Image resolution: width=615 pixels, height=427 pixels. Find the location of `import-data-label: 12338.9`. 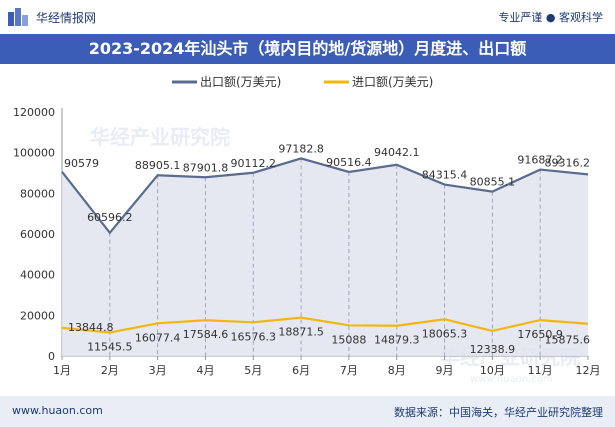

import-data-label: 12338.9 is located at coordinates (493, 349).